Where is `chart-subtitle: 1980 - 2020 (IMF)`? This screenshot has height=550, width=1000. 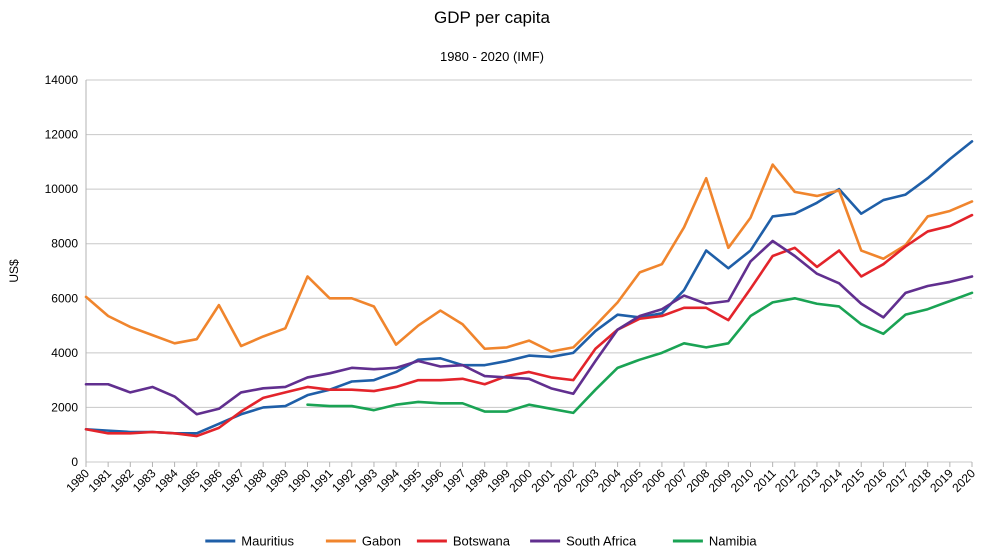
chart-subtitle: 1980 - 2020 (IMF) is located at coordinates (492, 56).